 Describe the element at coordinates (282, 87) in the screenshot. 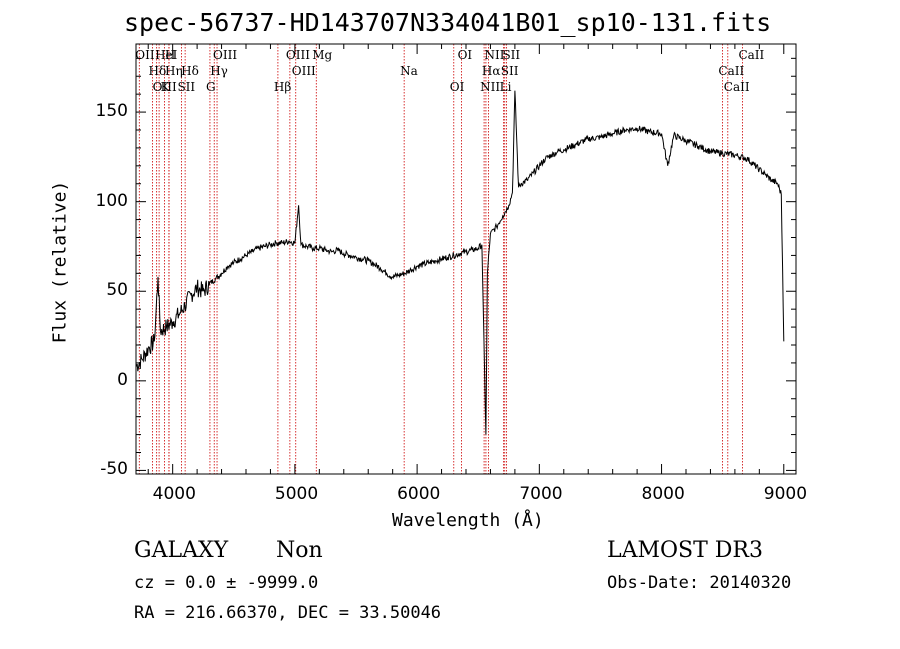

I see `emission-line-label: Hβ` at that location.